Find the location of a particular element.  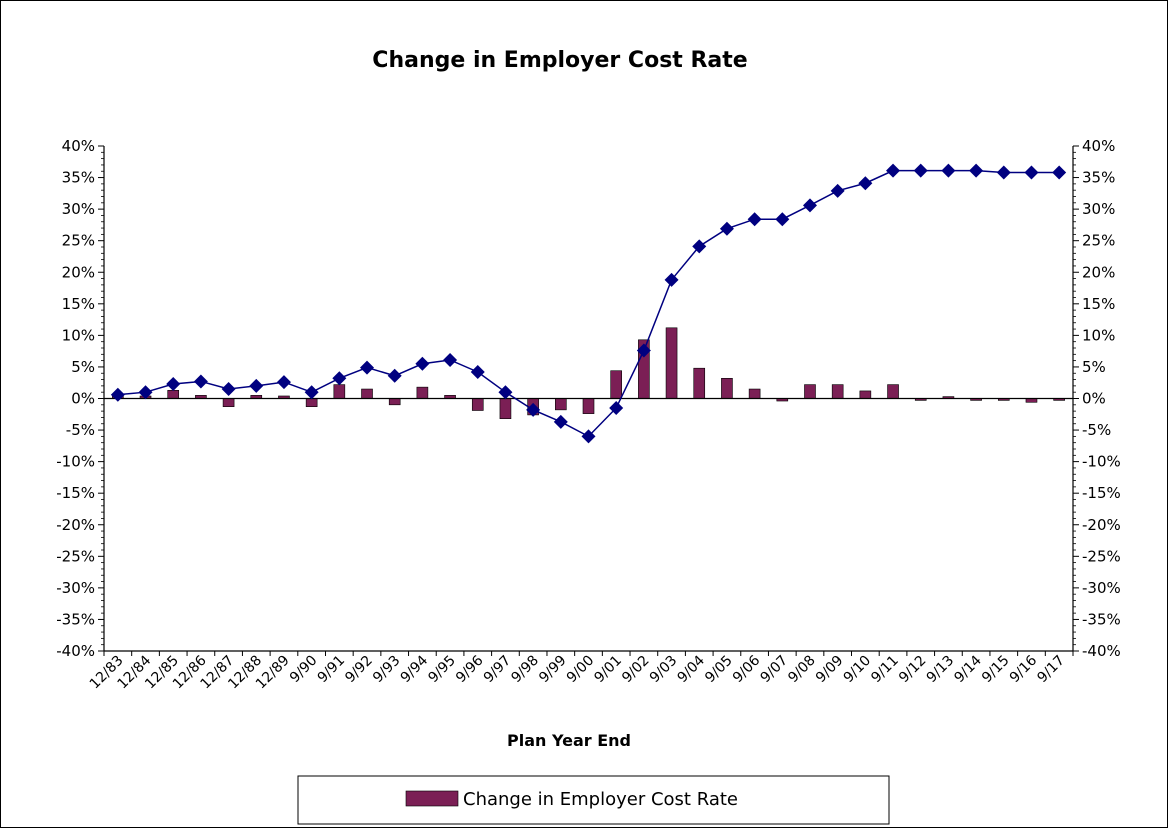

left-y-tick-label: 25% is located at coordinates (78, 241).